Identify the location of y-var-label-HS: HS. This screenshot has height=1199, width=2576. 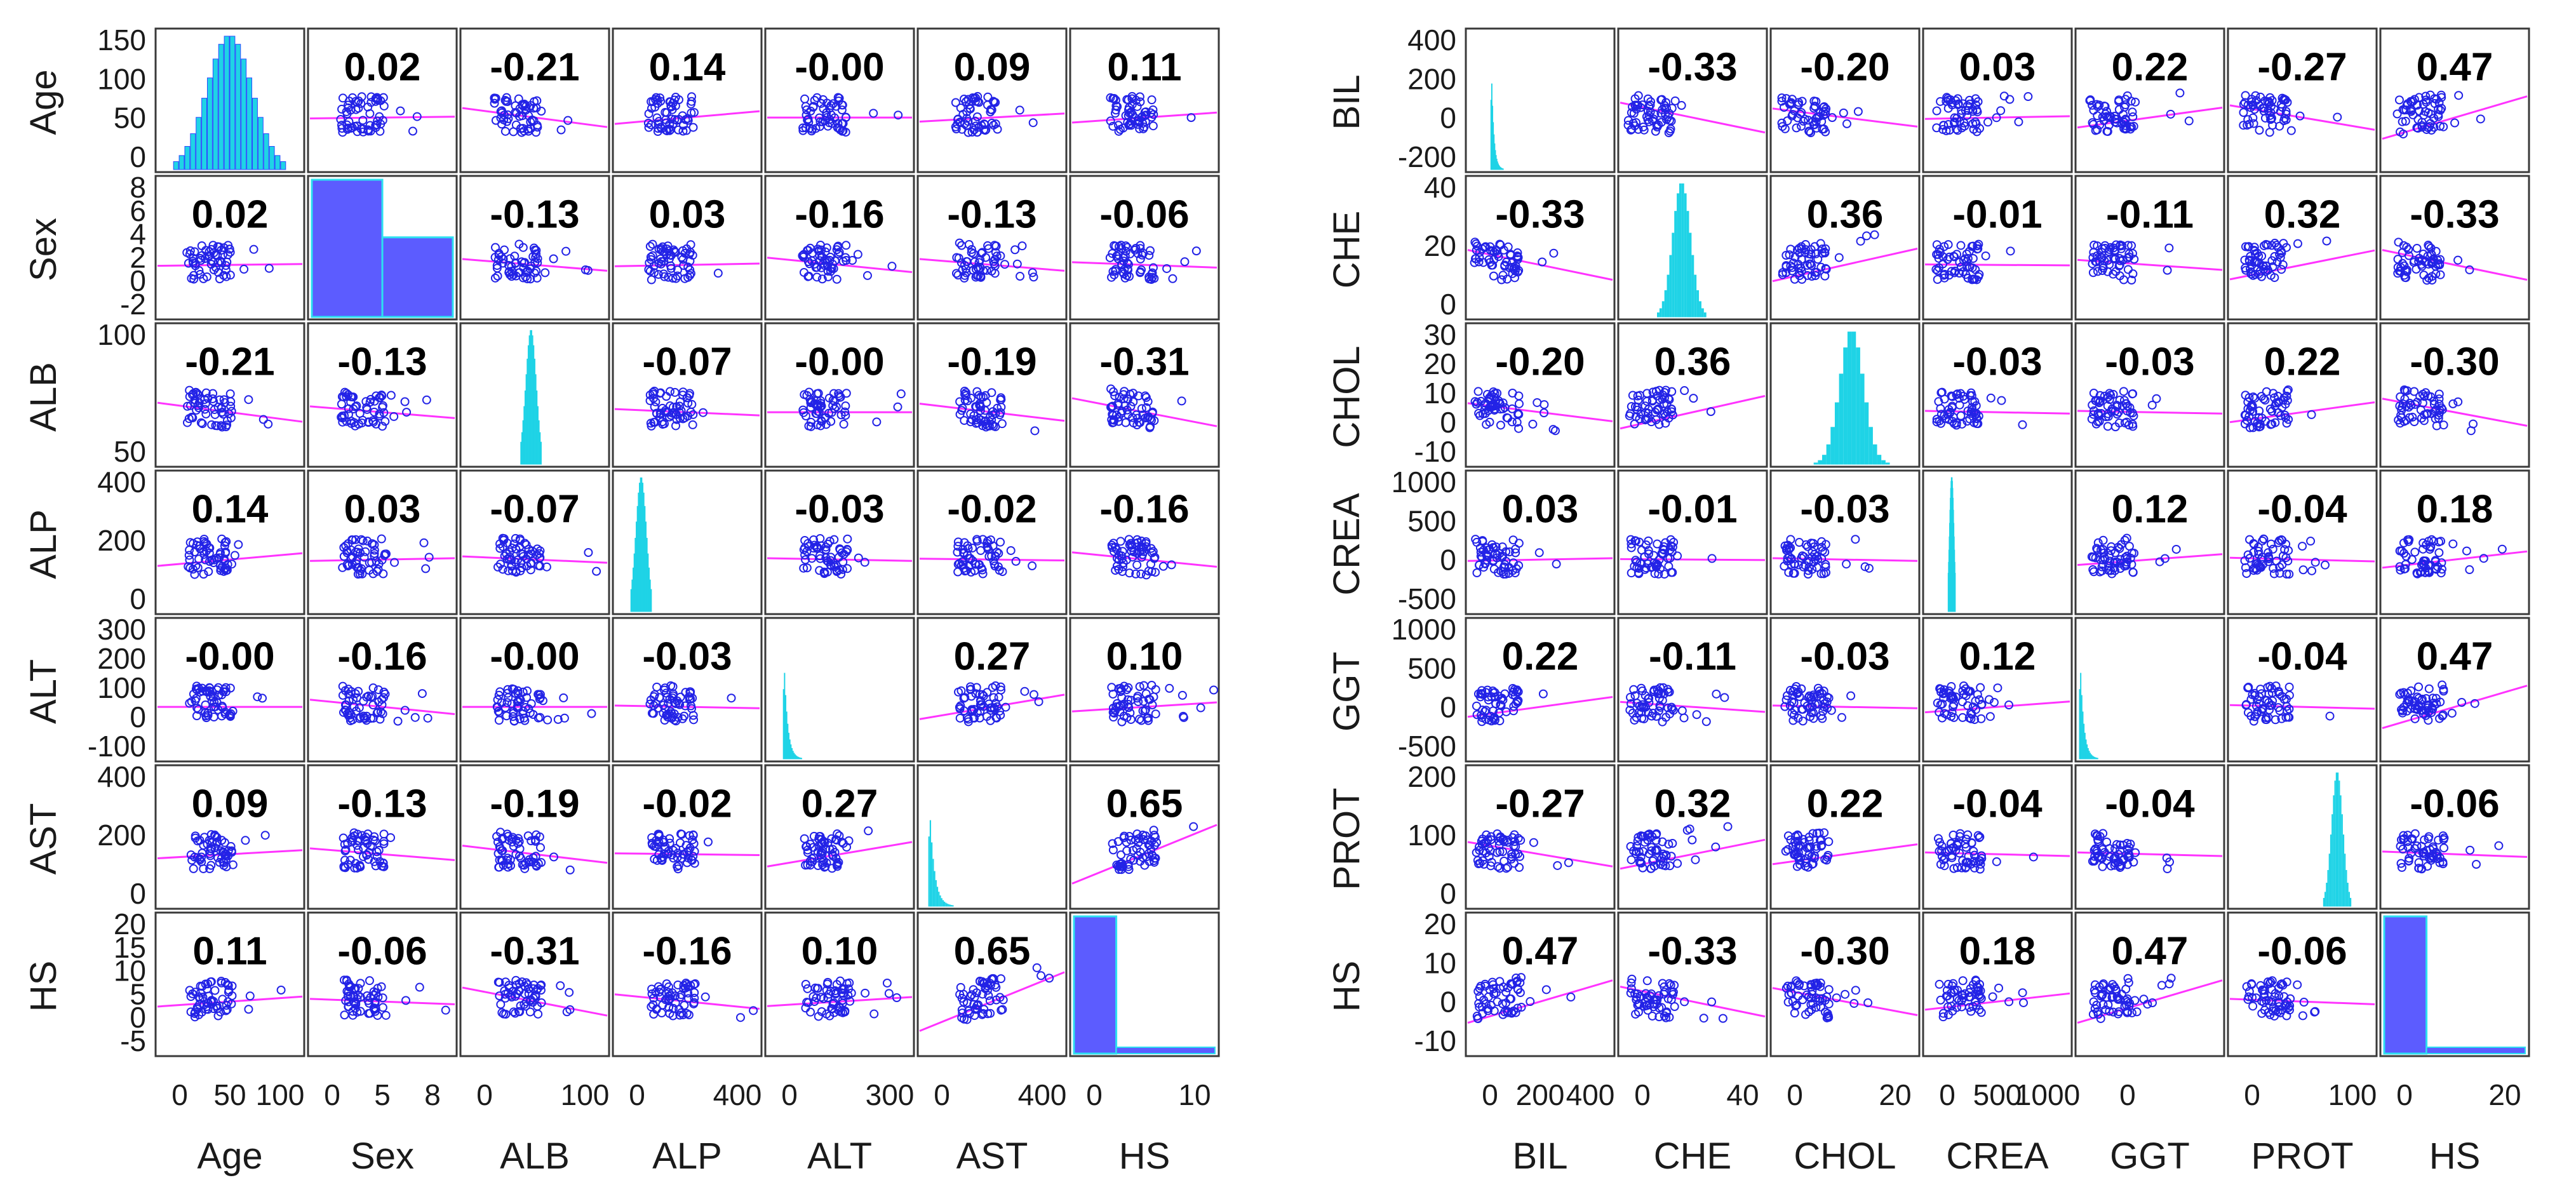
(43, 986).